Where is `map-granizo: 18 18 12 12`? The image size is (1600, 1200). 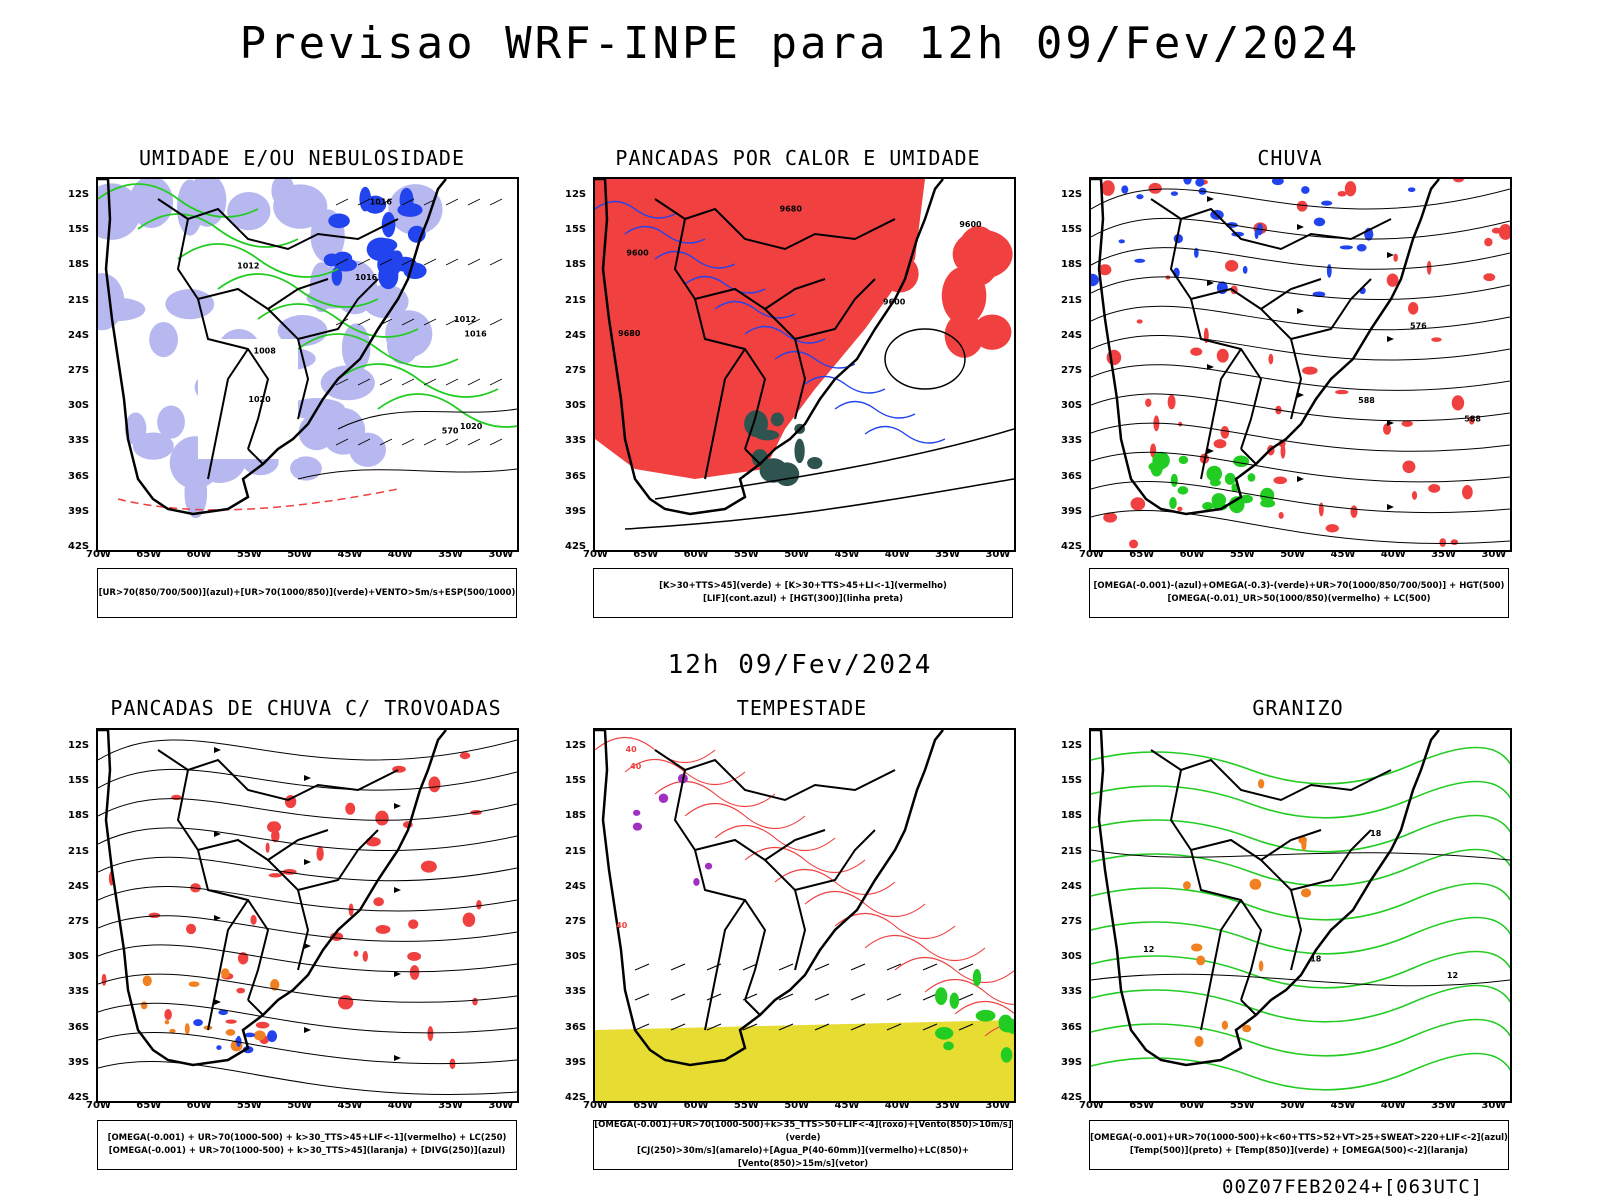 map-granizo: 18 18 12 12 is located at coordinates (1300, 915).